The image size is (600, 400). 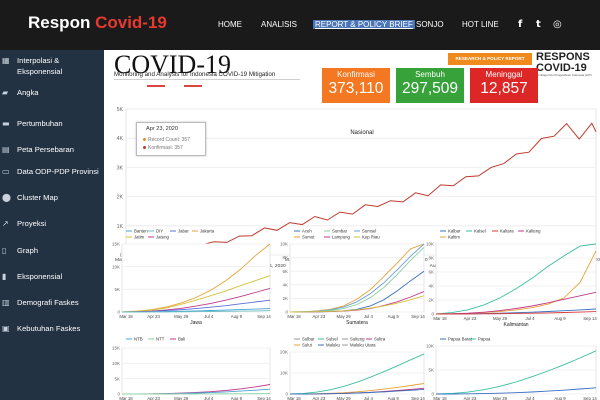 What do you see at coordinates (333, 345) in the screenshot?
I see `legend-label: Maluku` at bounding box center [333, 345].